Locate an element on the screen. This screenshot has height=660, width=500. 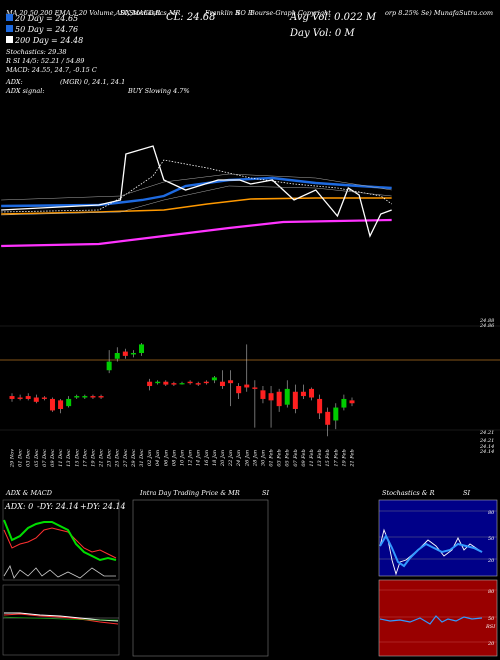
price-label-2: 24.21 is located at coordinates (486, 433).